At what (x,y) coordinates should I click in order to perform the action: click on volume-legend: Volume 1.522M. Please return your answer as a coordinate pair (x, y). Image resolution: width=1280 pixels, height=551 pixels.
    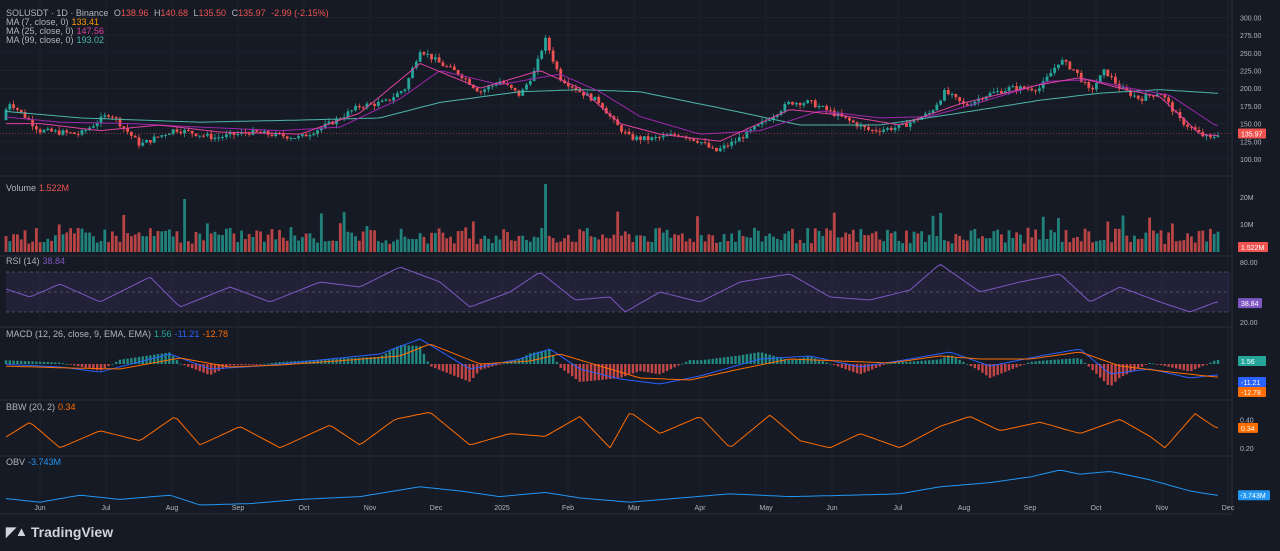
    Looking at the image, I should click on (39, 188).